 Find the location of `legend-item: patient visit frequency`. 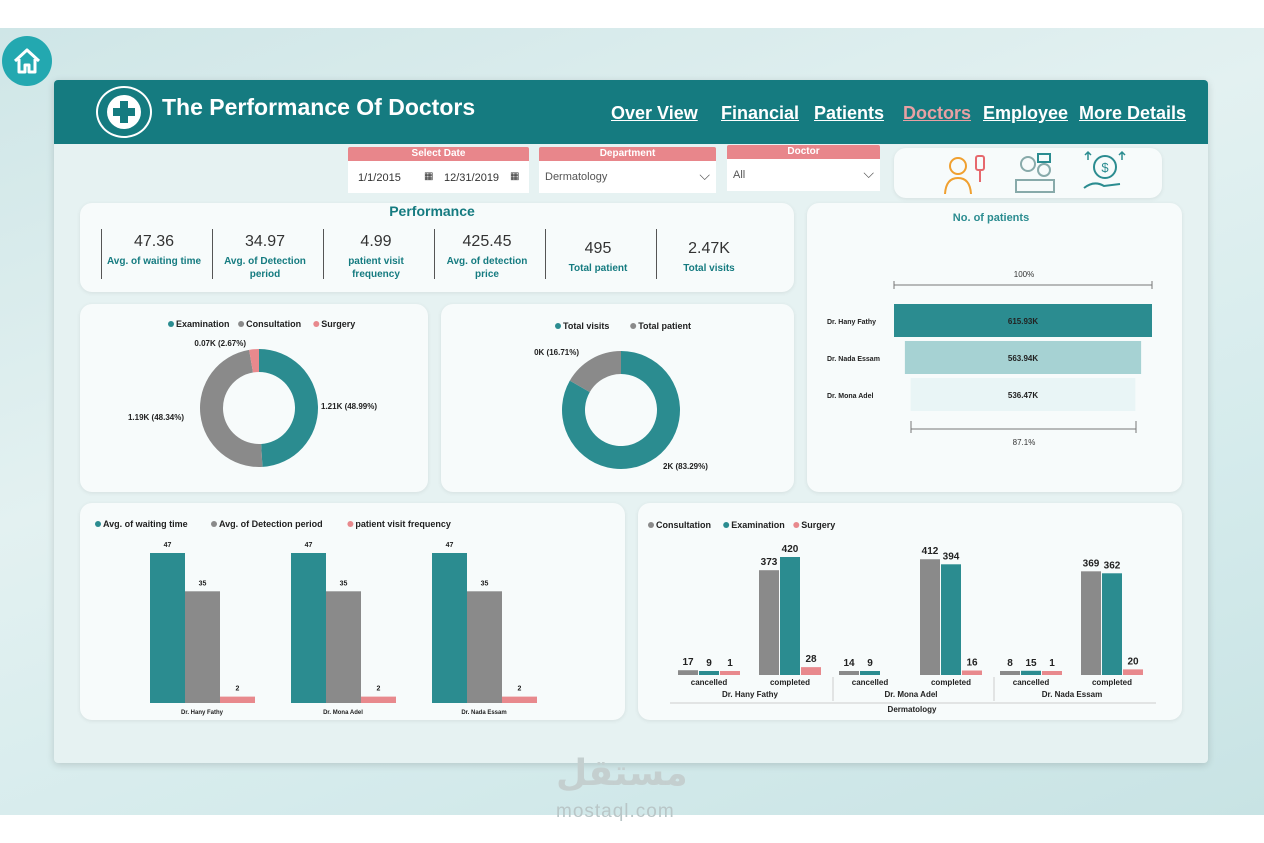

legend-item: patient visit frequency is located at coordinates (403, 524).